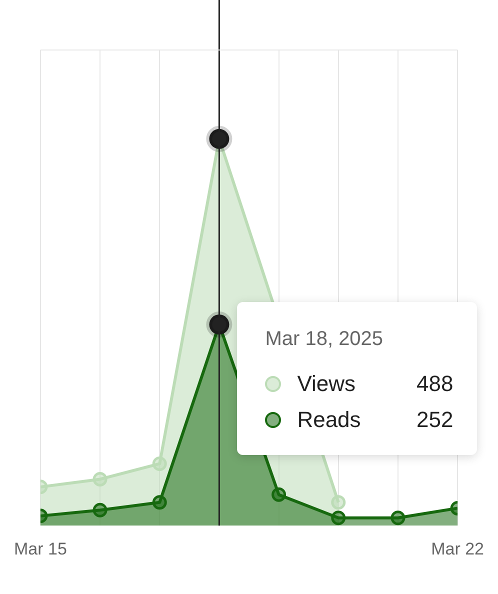 The image size is (498, 594). Describe the element at coordinates (435, 384) in the screenshot. I see `annotation: 488` at that location.